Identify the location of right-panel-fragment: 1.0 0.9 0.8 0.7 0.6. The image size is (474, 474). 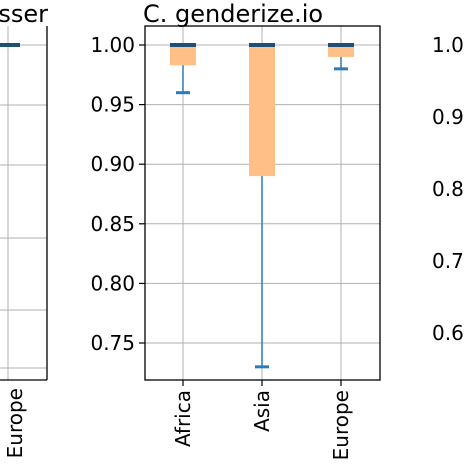
(448, 189).